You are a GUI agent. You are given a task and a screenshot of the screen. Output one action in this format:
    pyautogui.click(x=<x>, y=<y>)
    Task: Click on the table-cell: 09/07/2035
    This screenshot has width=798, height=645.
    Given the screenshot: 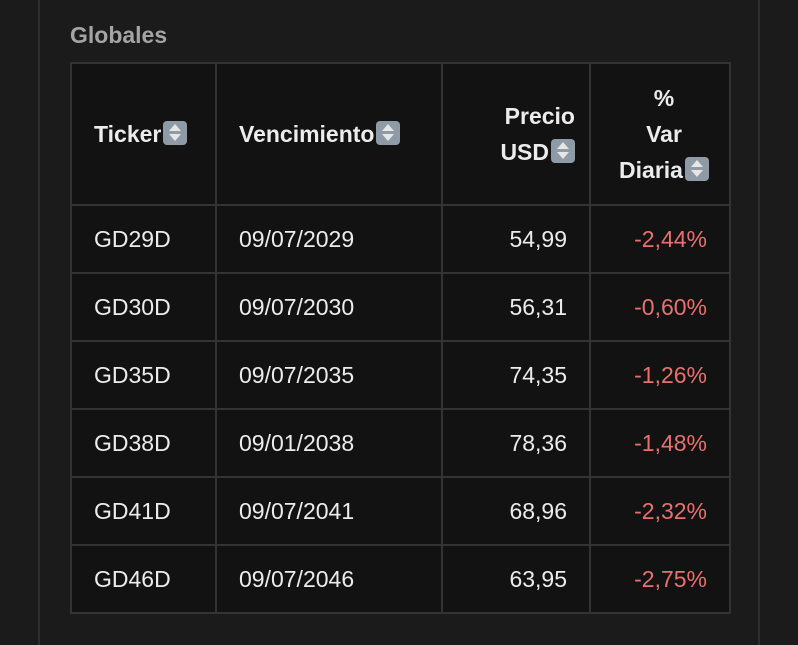 What is the action you would take?
    pyautogui.click(x=329, y=375)
    